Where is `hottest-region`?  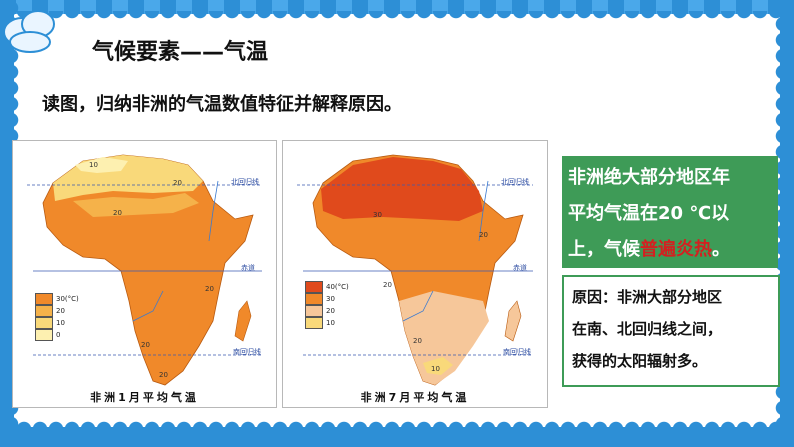 hottest-region is located at coordinates (402, 189).